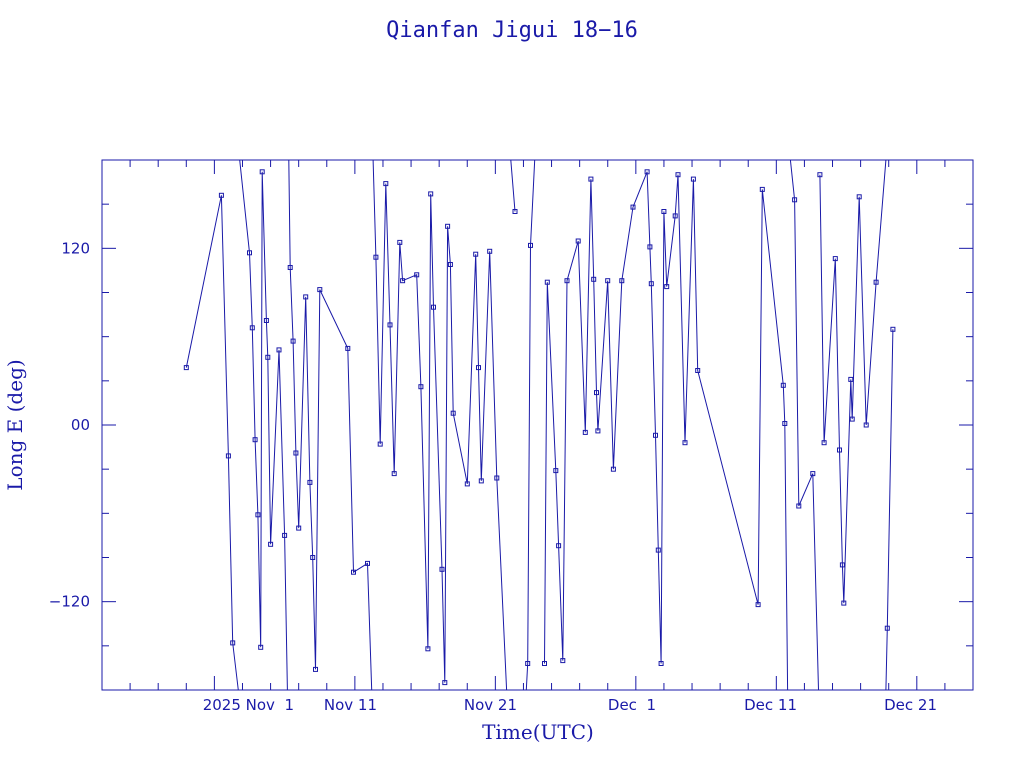 Image resolution: width=1024 pixels, height=768 pixels. What do you see at coordinates (538, 732) in the screenshot?
I see `x-axis-label: Time(UTC)` at bounding box center [538, 732].